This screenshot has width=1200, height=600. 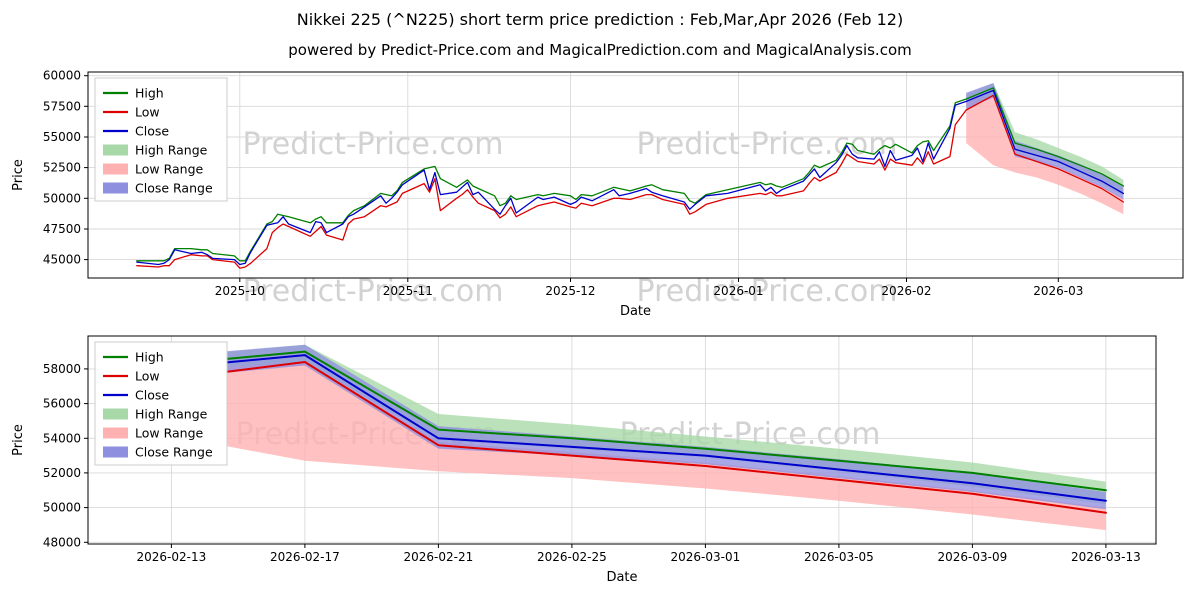 I want to click on x-tick-label: 2026-02-13, so click(x=172, y=557).